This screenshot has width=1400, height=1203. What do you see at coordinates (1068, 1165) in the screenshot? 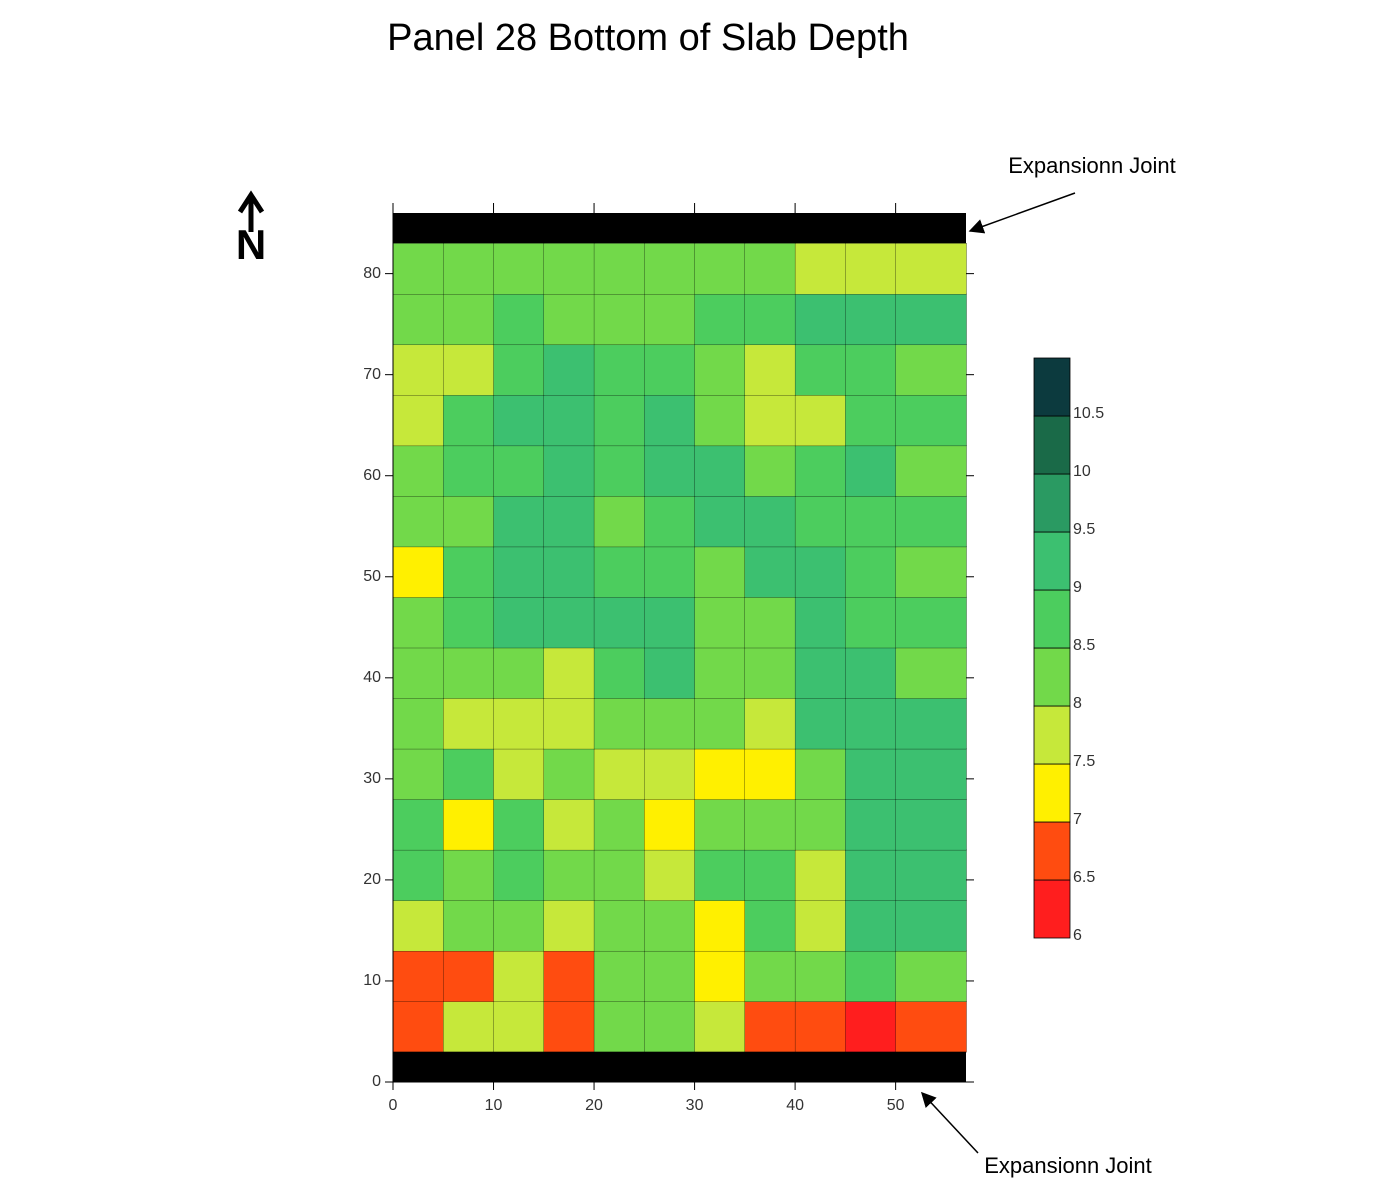
I see `annotation: Expansionn Joint` at bounding box center [1068, 1165].